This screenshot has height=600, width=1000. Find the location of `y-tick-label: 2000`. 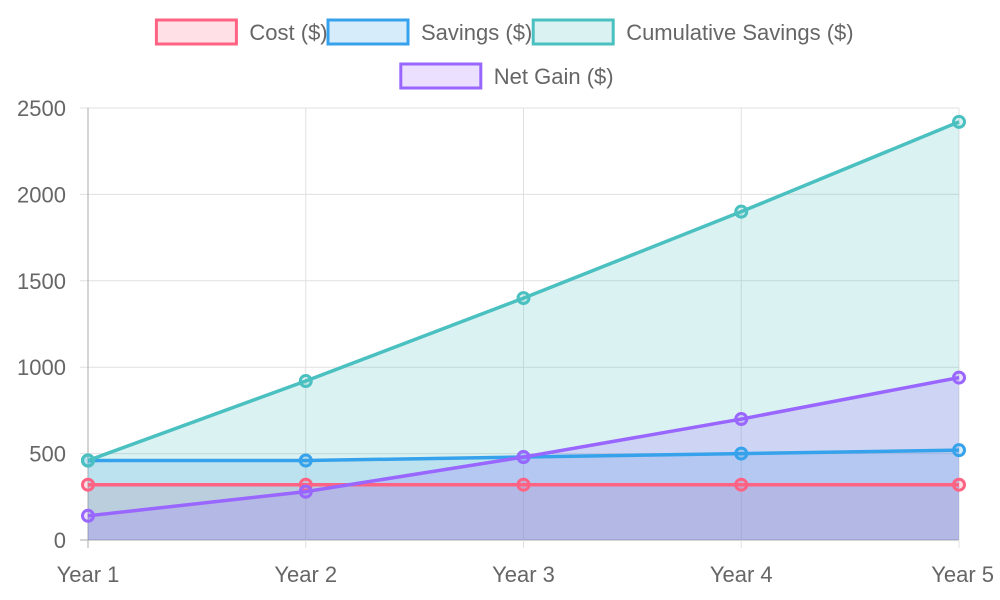

y-tick-label: 2000 is located at coordinates (41, 194).